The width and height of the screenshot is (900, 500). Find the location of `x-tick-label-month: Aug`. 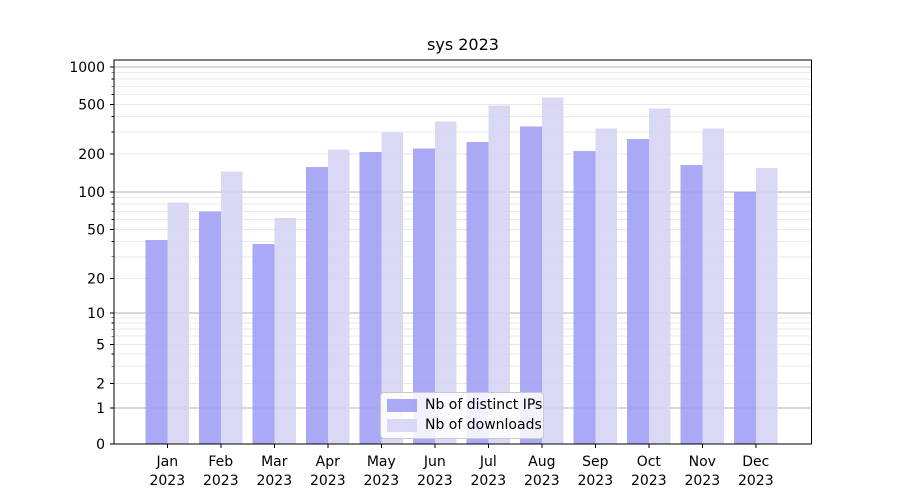

x-tick-label-month: Aug is located at coordinates (541, 462).